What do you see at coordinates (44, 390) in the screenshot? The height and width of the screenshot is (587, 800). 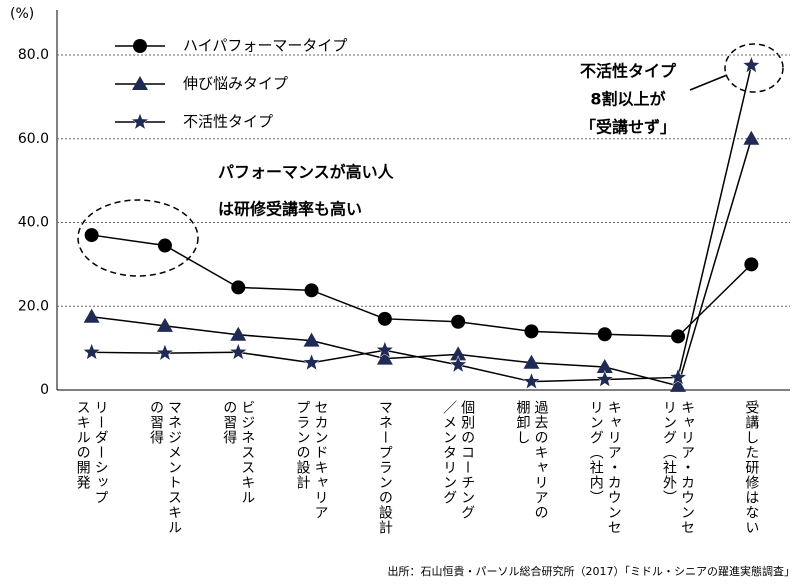 I see `y-tick-label: 0` at bounding box center [44, 390].